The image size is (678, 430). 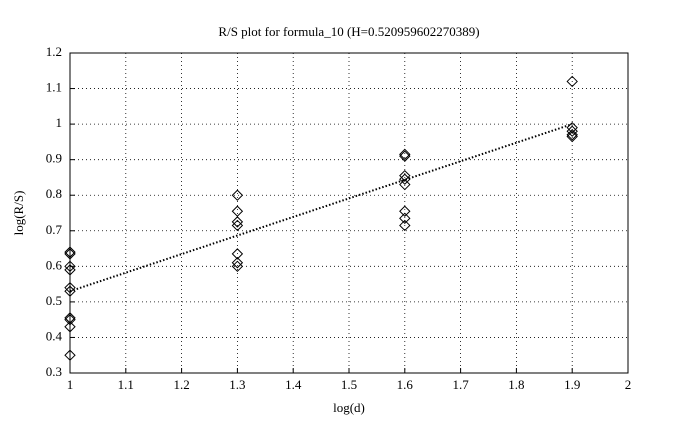 I want to click on x-tick-label: 1.2, so click(x=181, y=384).